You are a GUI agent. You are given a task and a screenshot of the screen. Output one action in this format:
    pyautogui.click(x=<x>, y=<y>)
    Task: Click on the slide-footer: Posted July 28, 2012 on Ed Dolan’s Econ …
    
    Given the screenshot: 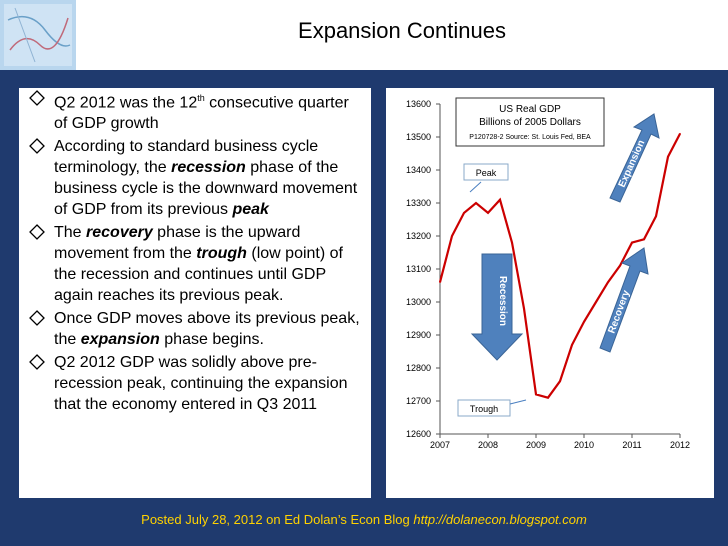 What is the action you would take?
    pyautogui.click(x=364, y=519)
    